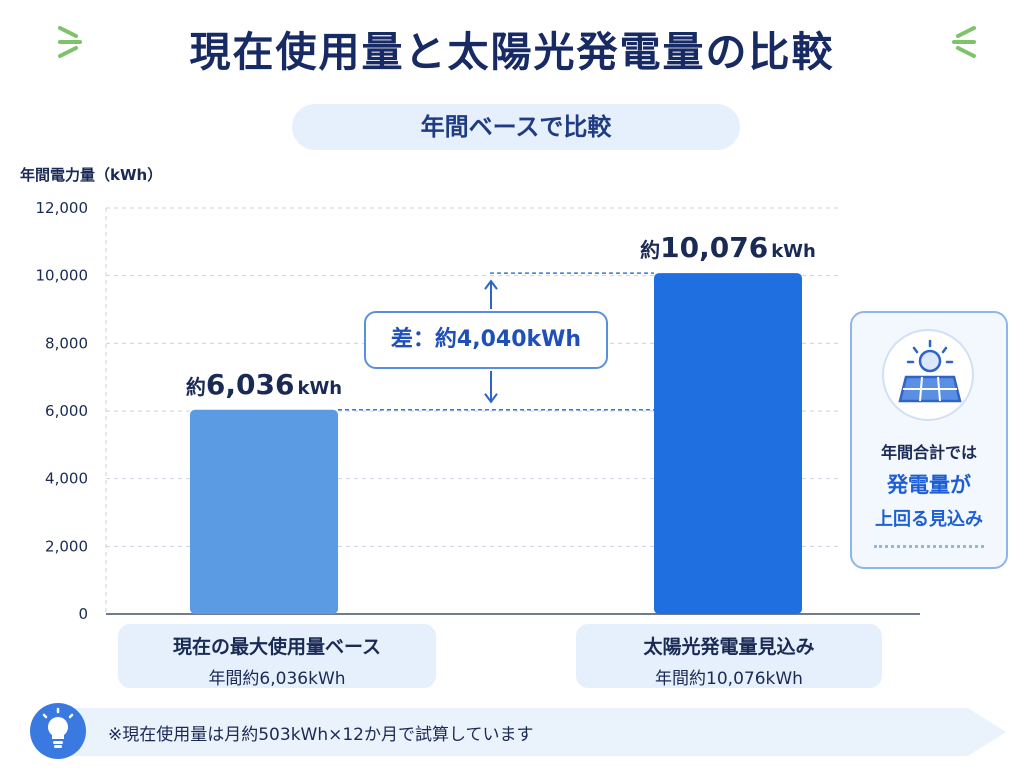 The width and height of the screenshot is (1024, 768). Describe the element at coordinates (264, 384) in the screenshot. I see `bar-data-label: 約6,036 kWh` at that location.